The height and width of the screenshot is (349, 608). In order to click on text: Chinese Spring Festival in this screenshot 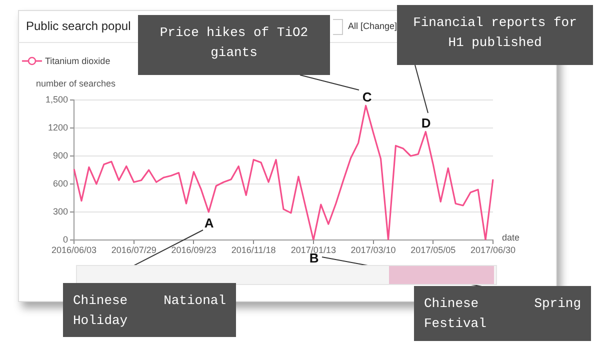, I will do `click(502, 313)`.